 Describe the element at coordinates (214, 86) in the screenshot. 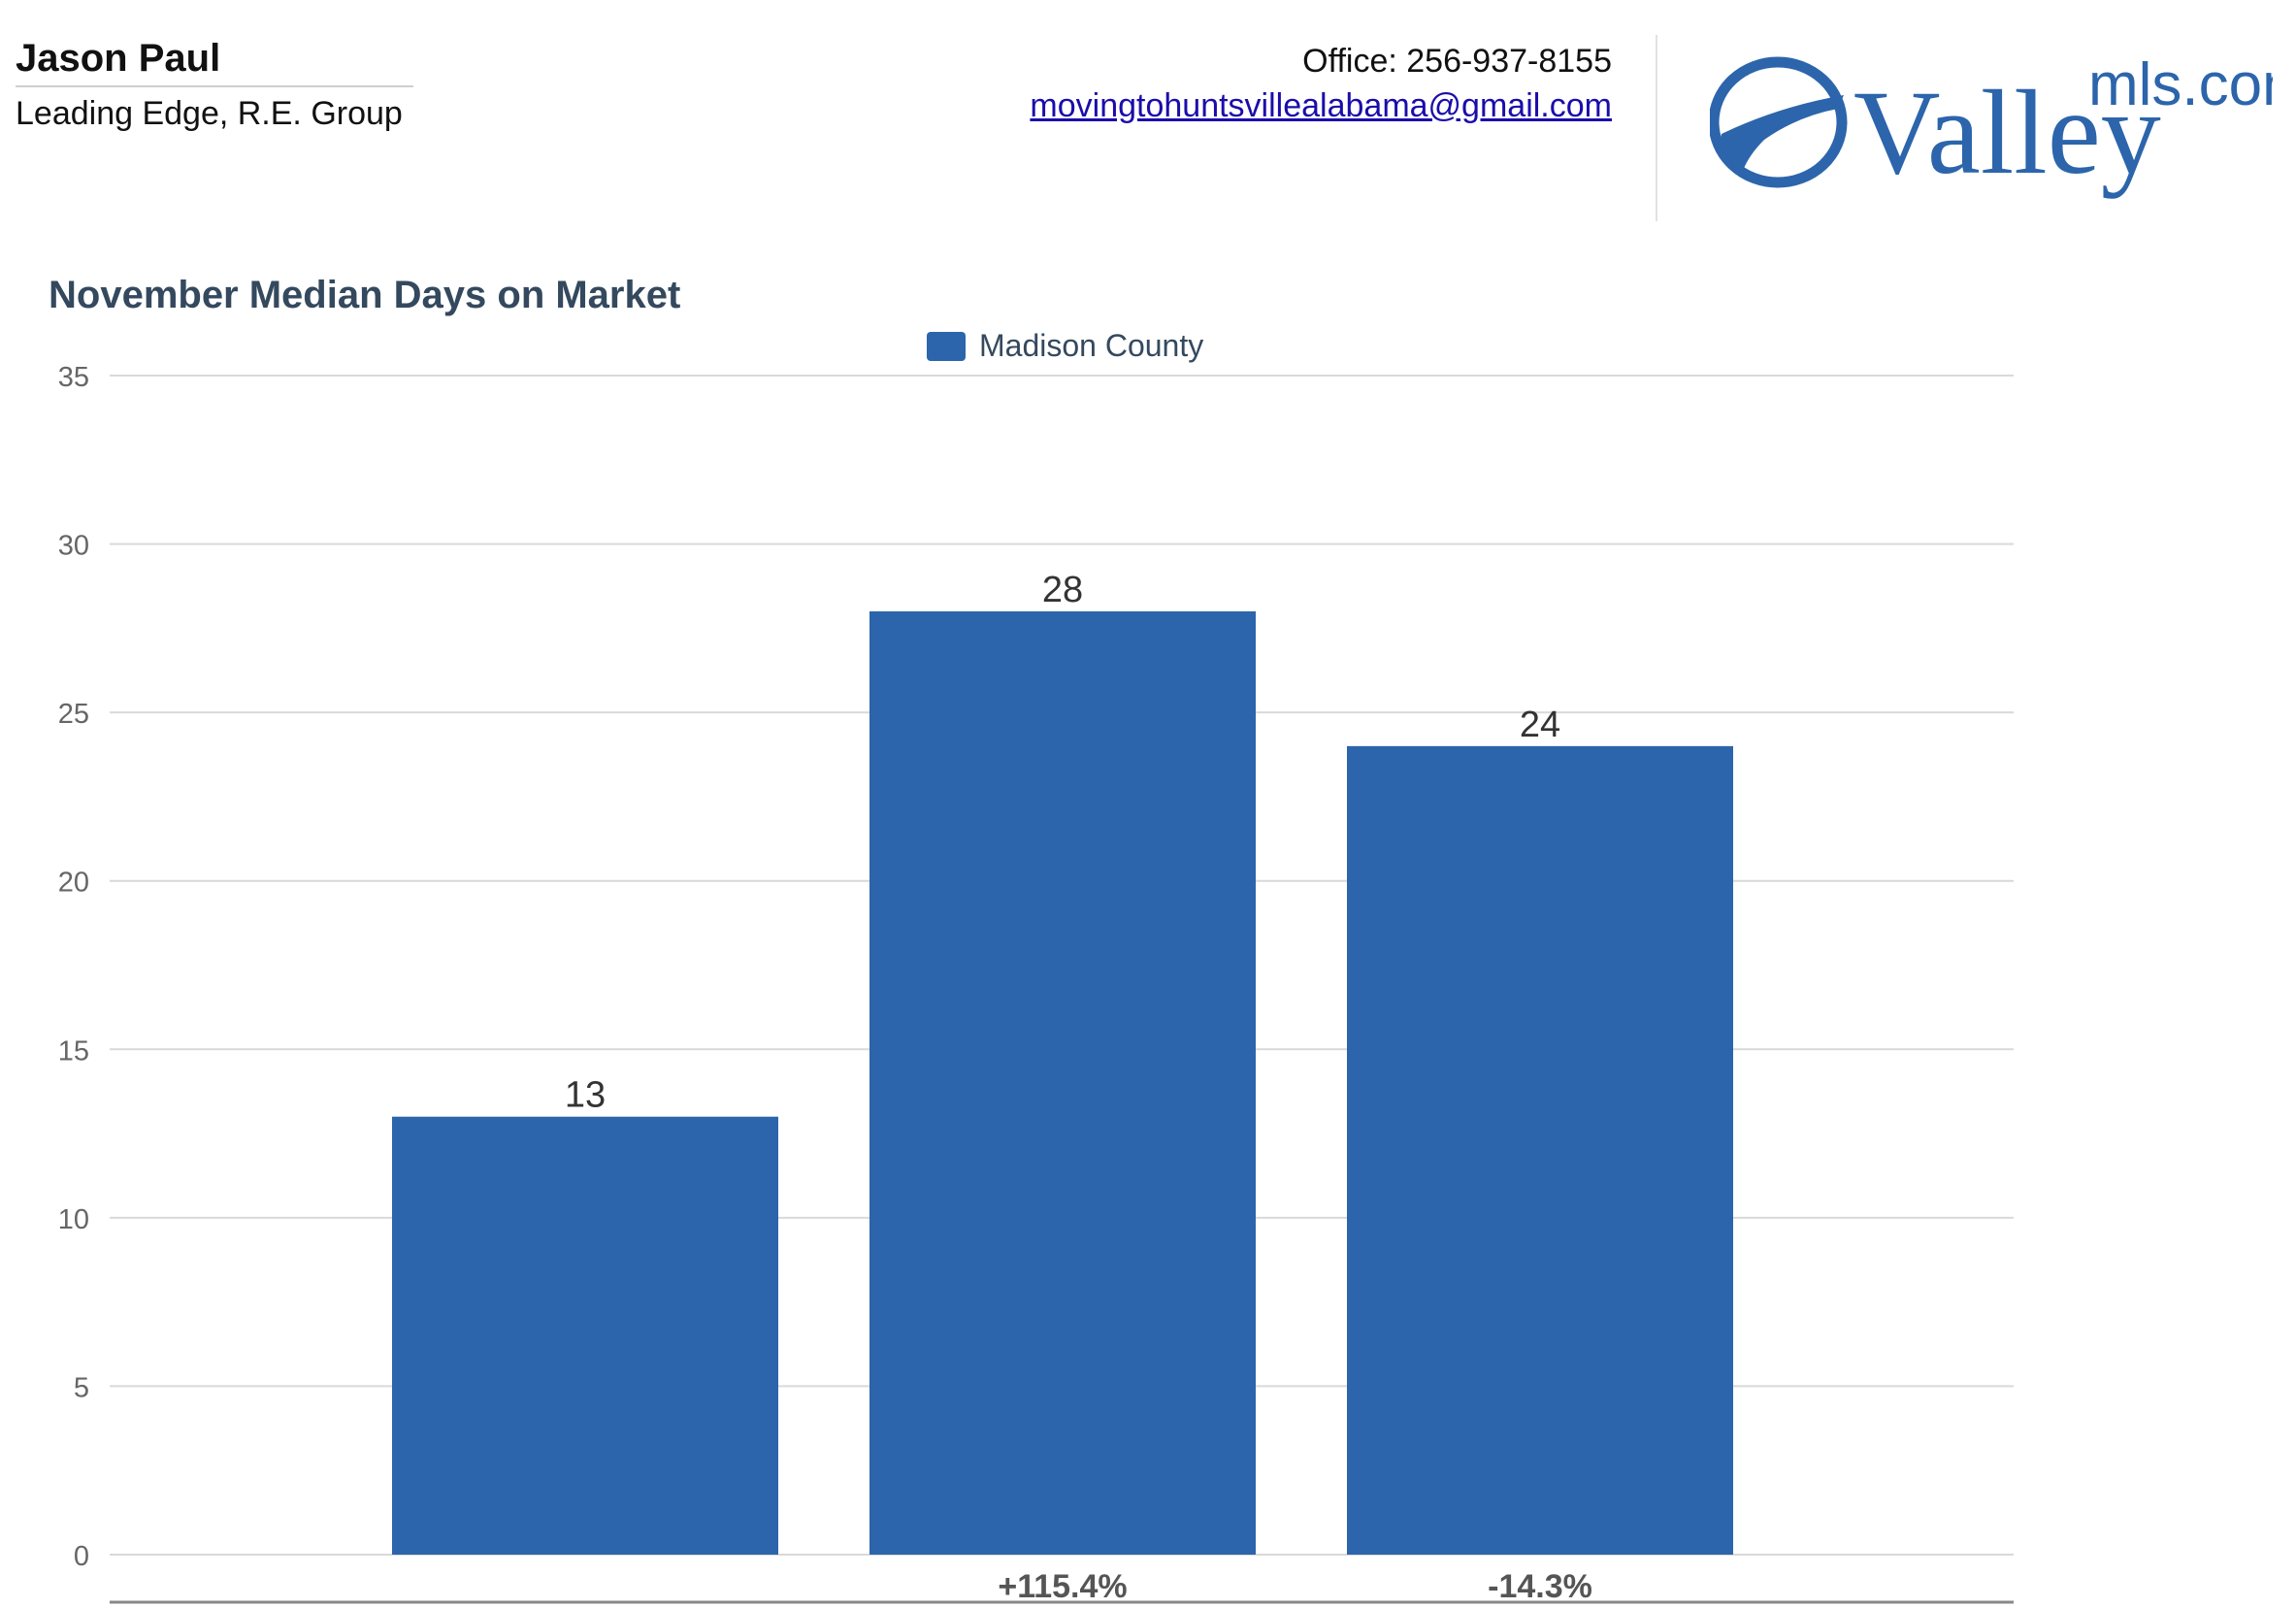

I see `name-divider` at that location.